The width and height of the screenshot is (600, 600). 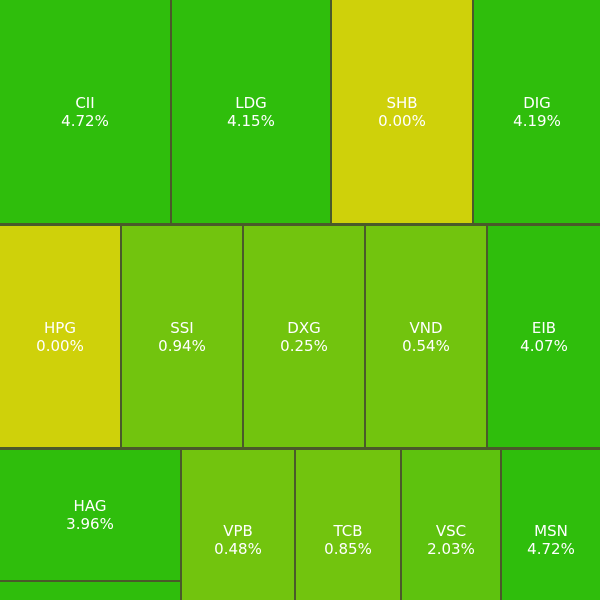 I want to click on tile-msn: MSN 4.72%, so click(x=551, y=525).